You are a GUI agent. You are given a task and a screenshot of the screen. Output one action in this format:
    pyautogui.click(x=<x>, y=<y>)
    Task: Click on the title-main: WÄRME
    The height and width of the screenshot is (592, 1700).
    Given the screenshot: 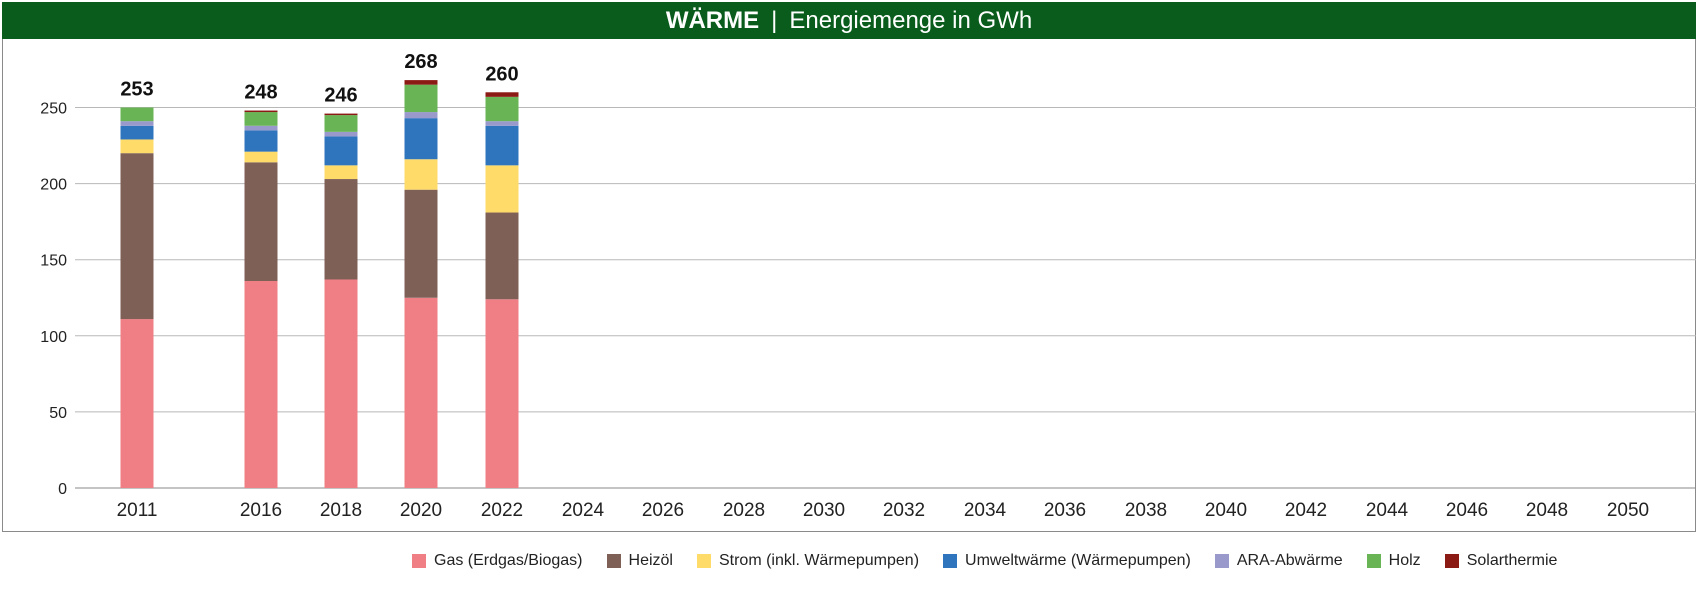 What is the action you would take?
    pyautogui.click(x=712, y=20)
    